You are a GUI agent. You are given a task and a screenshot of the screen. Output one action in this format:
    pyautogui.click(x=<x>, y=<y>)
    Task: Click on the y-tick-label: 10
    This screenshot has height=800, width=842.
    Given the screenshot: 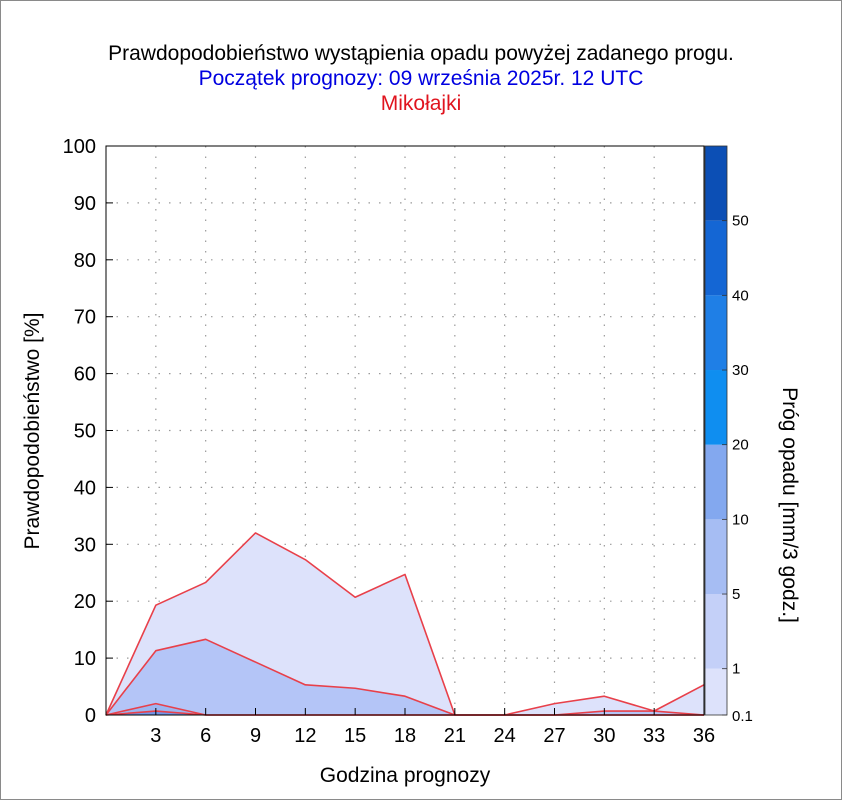 What is the action you would take?
    pyautogui.click(x=85, y=659)
    